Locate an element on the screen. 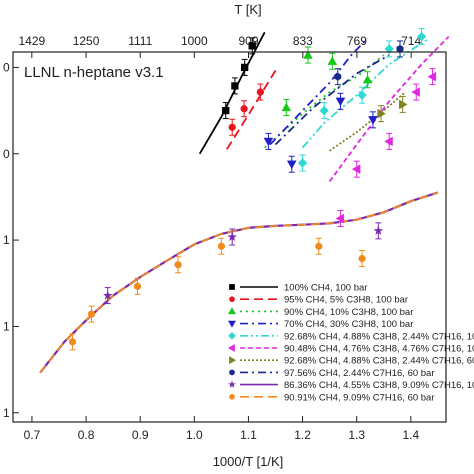 The image size is (474, 474). x-tick-label: 1.0 is located at coordinates (194, 435).